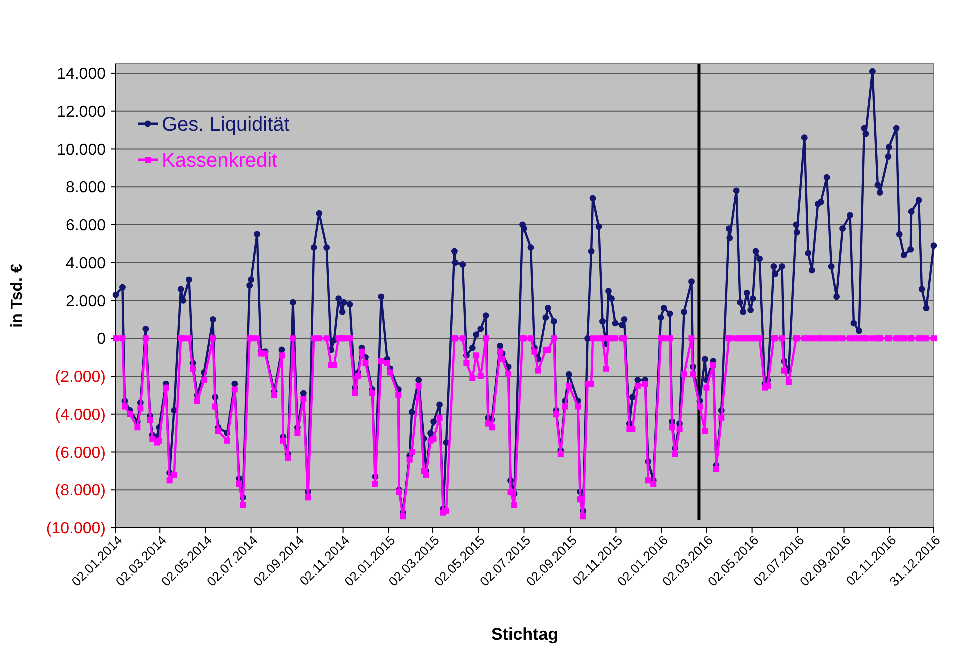 The height and width of the screenshot is (655, 962). I want to click on y-tick-label: 12.000, so click(81, 112).